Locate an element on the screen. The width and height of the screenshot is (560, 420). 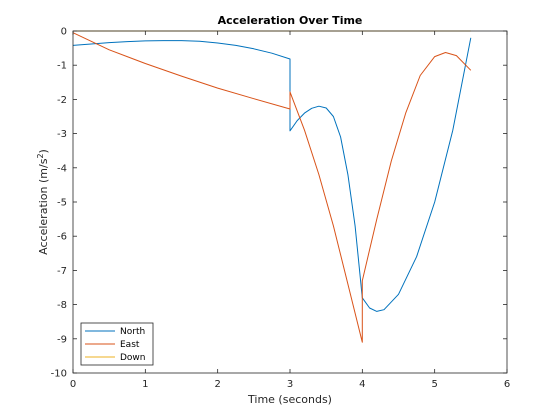
x-tick-label: 1 is located at coordinates (145, 384).